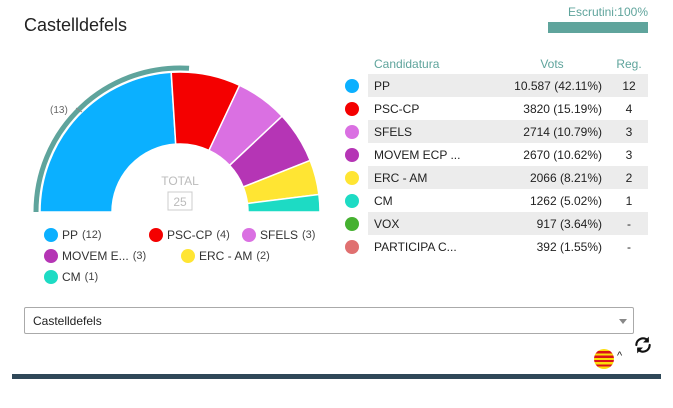 This screenshot has height=408, width=673. I want to click on table-row: VOX 917 (3.64%) -, so click(492, 223).